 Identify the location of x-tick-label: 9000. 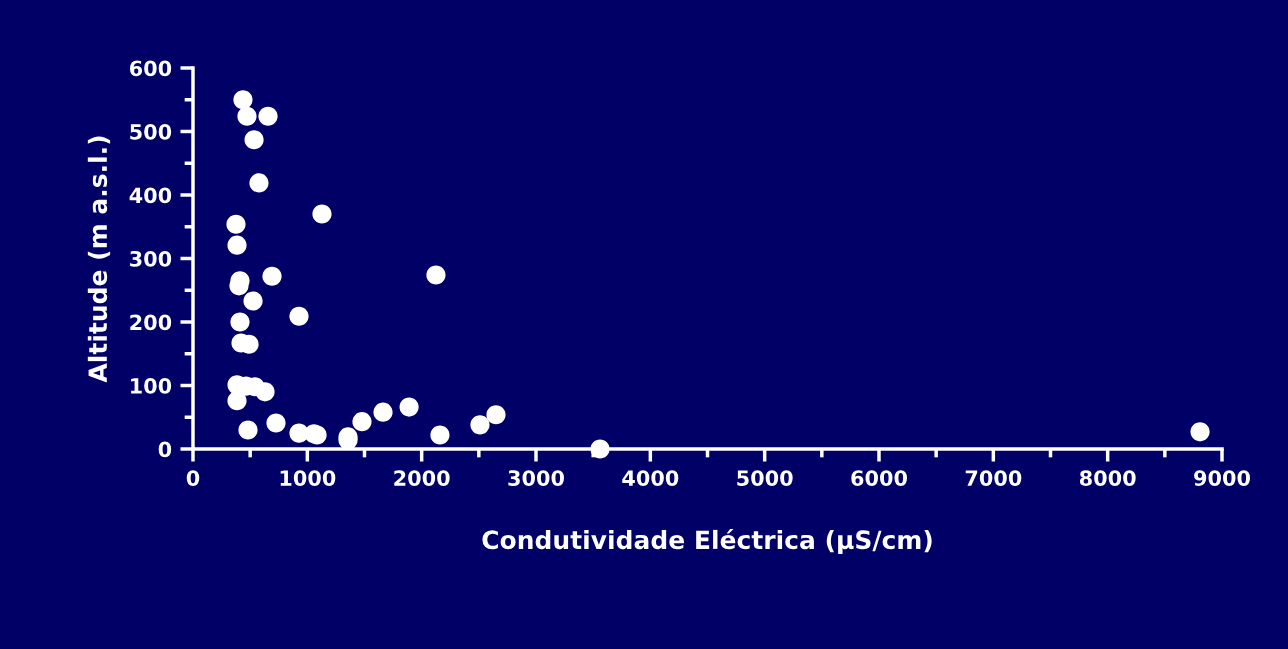
(1222, 478).